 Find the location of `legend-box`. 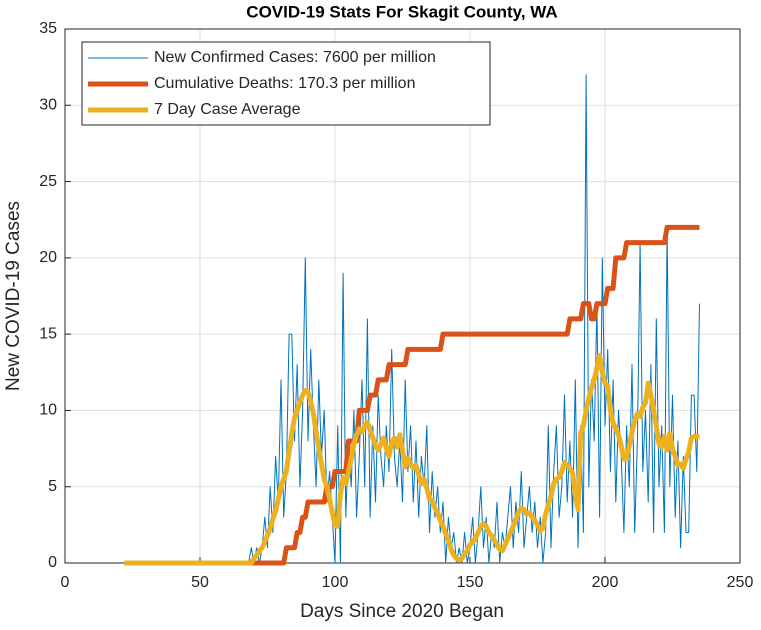

legend-box is located at coordinates (286, 83).